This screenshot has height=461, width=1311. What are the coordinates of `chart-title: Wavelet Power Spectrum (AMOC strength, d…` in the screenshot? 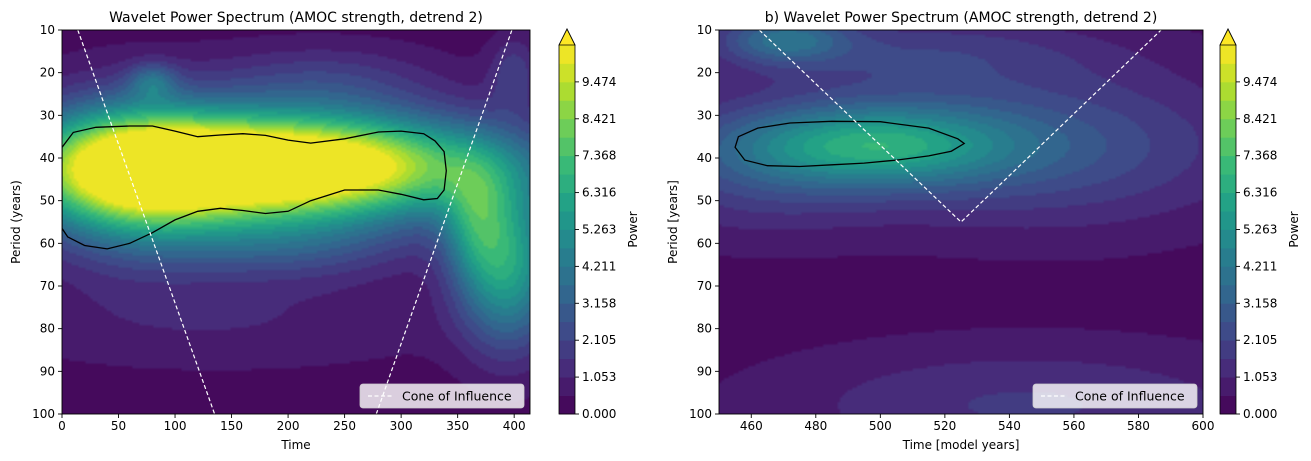 It's located at (296, 18).